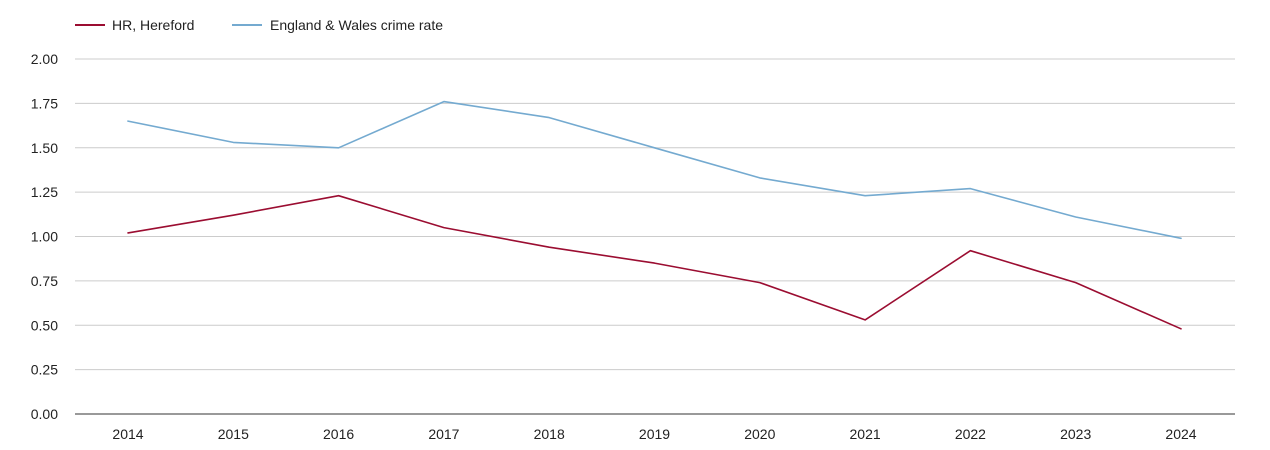 The width and height of the screenshot is (1270, 450). I want to click on legend-item: HR, Hereford, so click(134, 25).